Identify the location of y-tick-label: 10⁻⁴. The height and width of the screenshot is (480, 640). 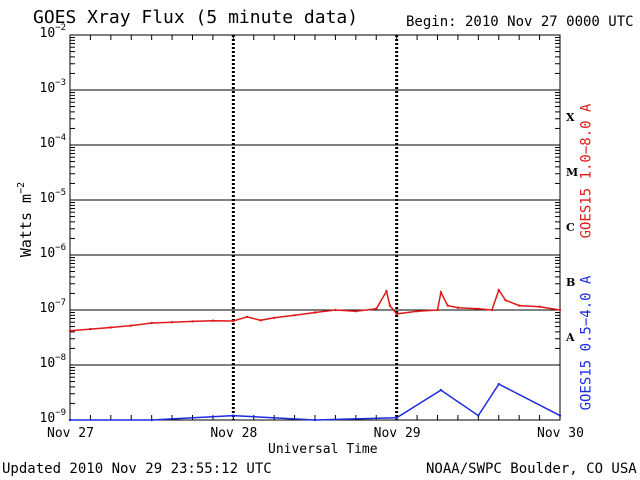
(53, 142).